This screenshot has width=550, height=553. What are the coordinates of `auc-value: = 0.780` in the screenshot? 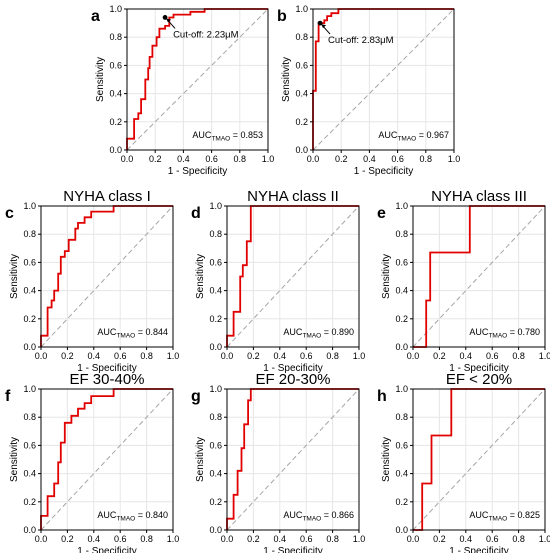 It's located at (523, 332).